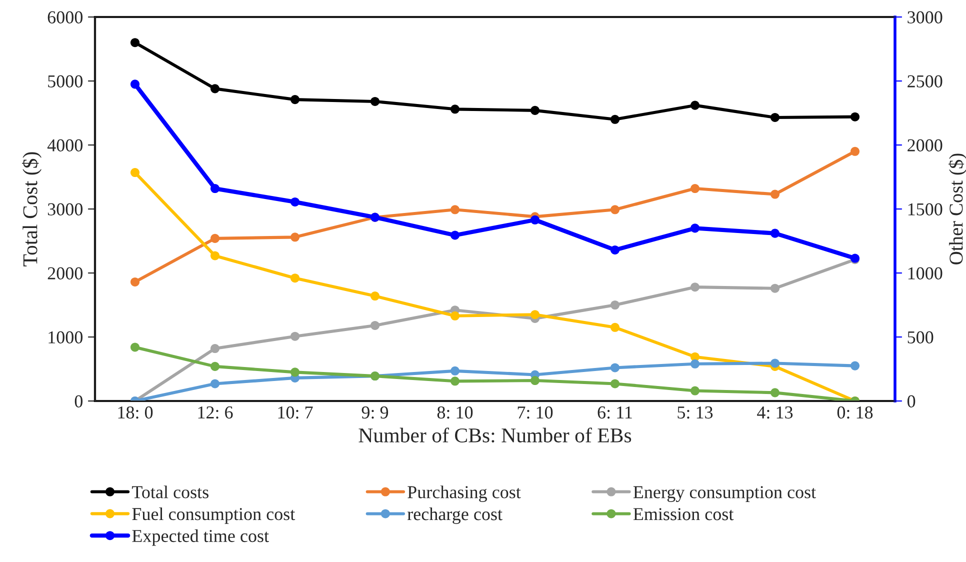 This screenshot has width=966, height=562. Describe the element at coordinates (32, 209) in the screenshot. I see `y-axis-title: Total Cost ($)` at that location.